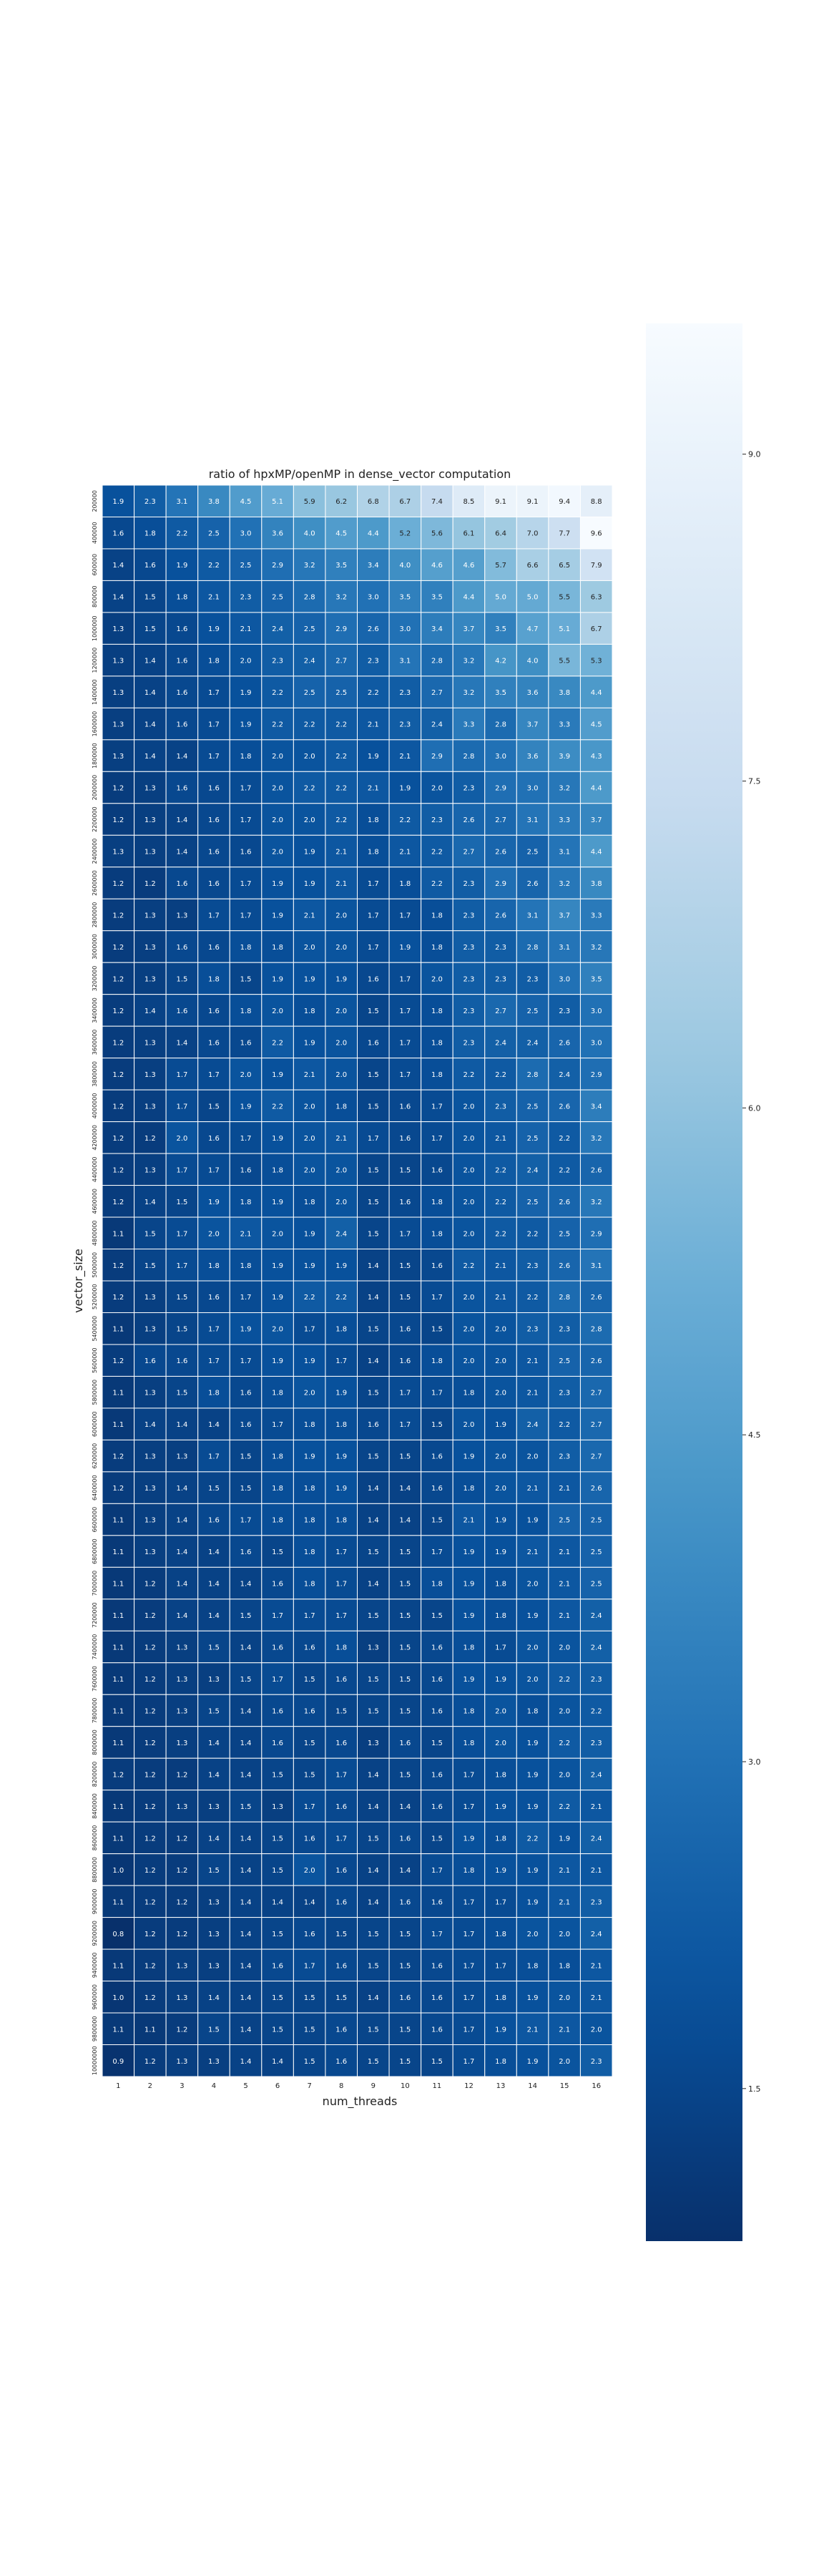 The image size is (824, 2576). What do you see at coordinates (405, 2086) in the screenshot?
I see `x-tick-label: 10` at bounding box center [405, 2086].